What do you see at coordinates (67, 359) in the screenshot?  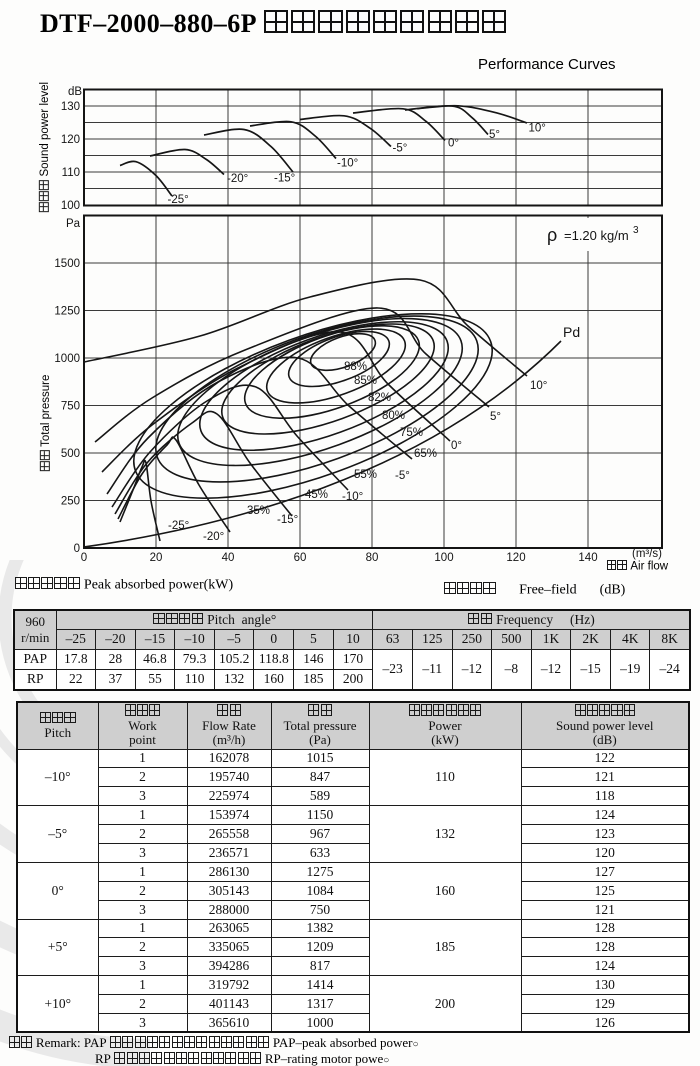 I see `svg-text: 1000` at bounding box center [67, 359].